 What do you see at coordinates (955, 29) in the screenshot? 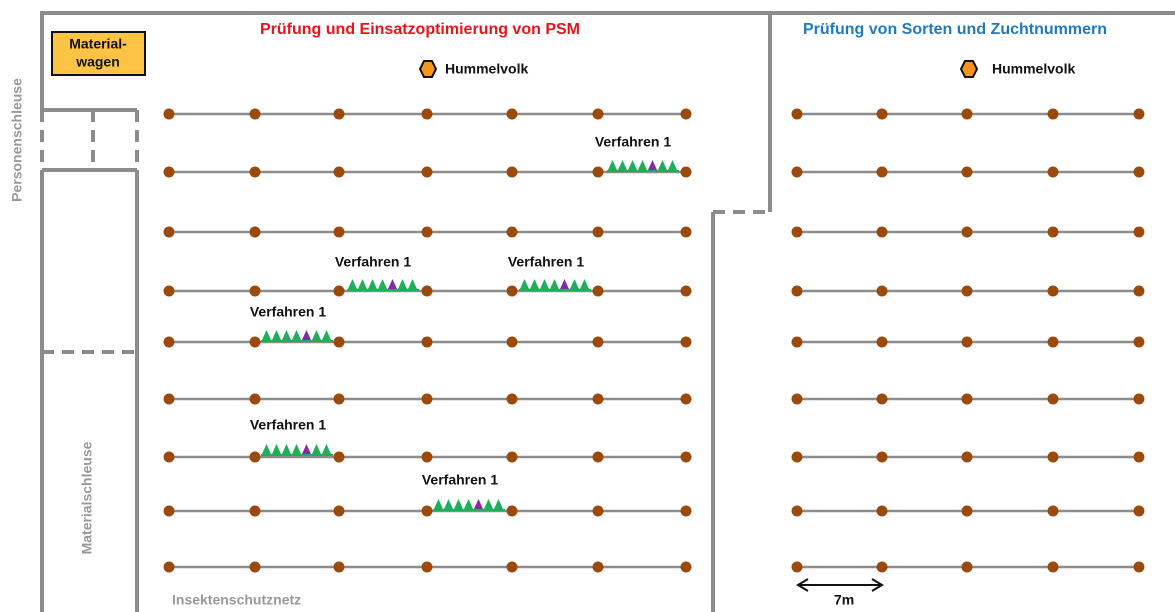
I see `right-title: Prüfung von Sorten und Zuchtnummern` at bounding box center [955, 29].